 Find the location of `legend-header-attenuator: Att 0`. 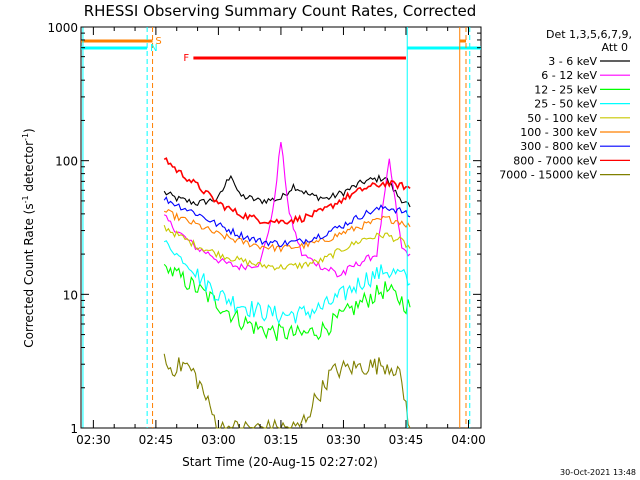

legend-header-attenuator: Att 0 is located at coordinates (615, 47).